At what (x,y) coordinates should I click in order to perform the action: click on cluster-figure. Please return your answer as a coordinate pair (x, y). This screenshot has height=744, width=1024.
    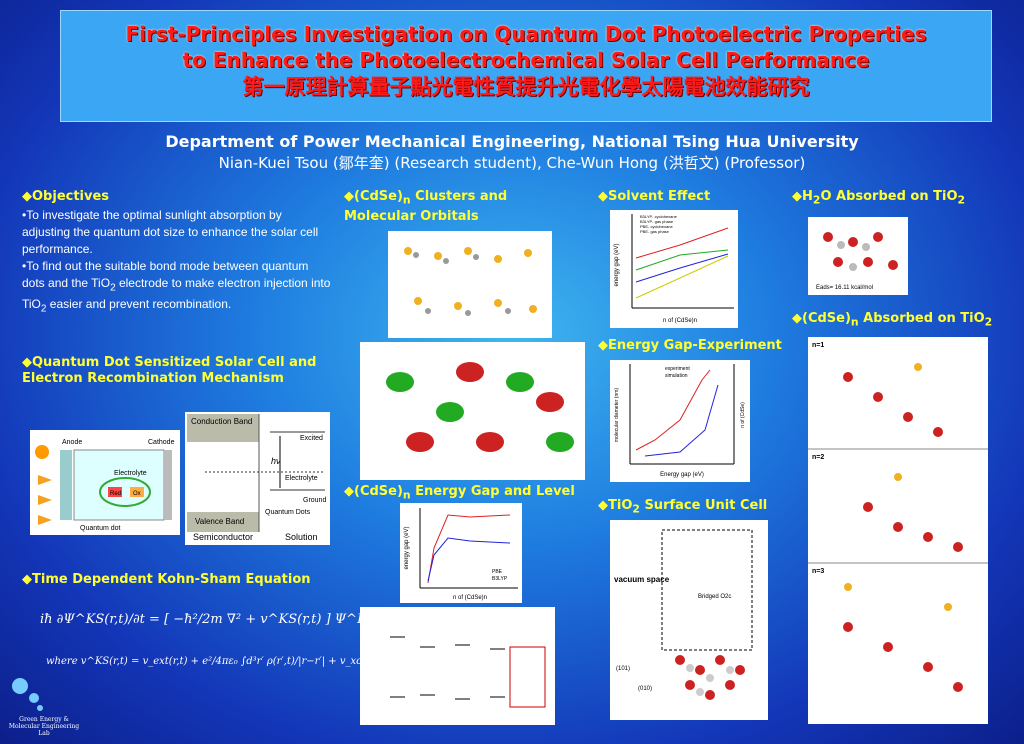
    Looking at the image, I should click on (470, 284).